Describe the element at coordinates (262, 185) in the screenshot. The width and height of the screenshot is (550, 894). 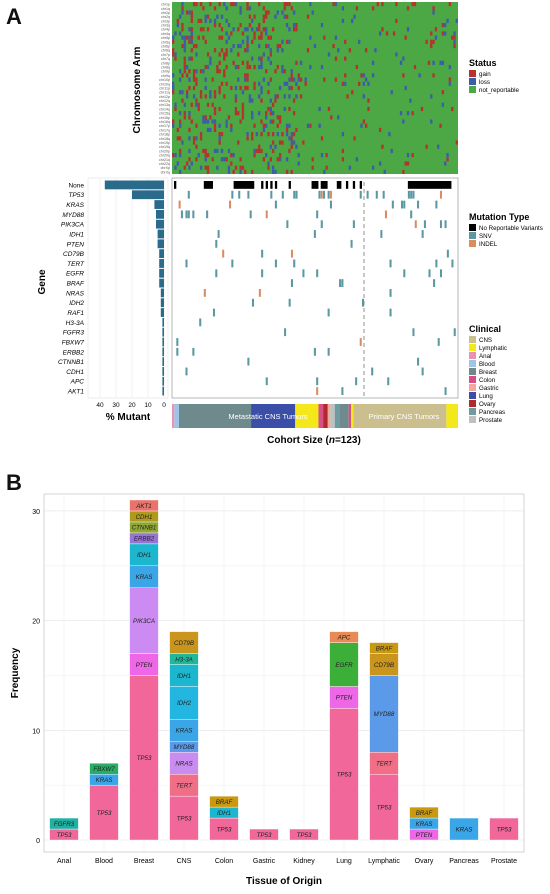
I see `no-variant-cell` at that location.